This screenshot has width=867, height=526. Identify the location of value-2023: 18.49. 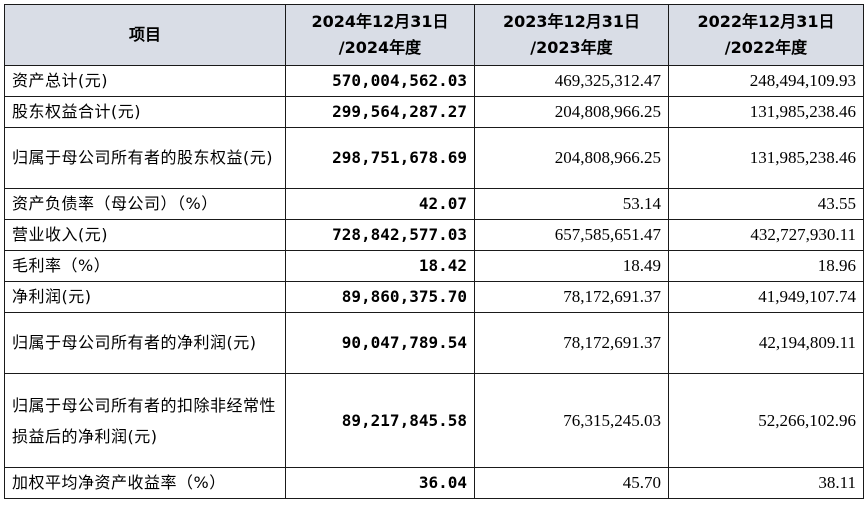
(571, 266).